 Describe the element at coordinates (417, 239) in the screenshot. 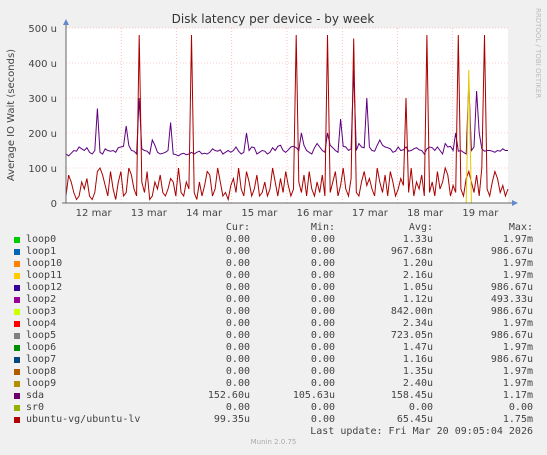

I see `legend-avg-value: 1.33u` at that location.